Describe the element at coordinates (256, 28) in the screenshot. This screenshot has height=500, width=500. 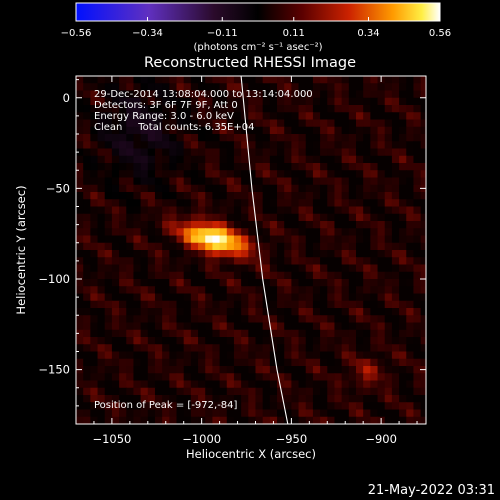
I see `colorbar-ticks: −0.56 −0.34 −0.11 0.11 0.34 0.56` at that location.